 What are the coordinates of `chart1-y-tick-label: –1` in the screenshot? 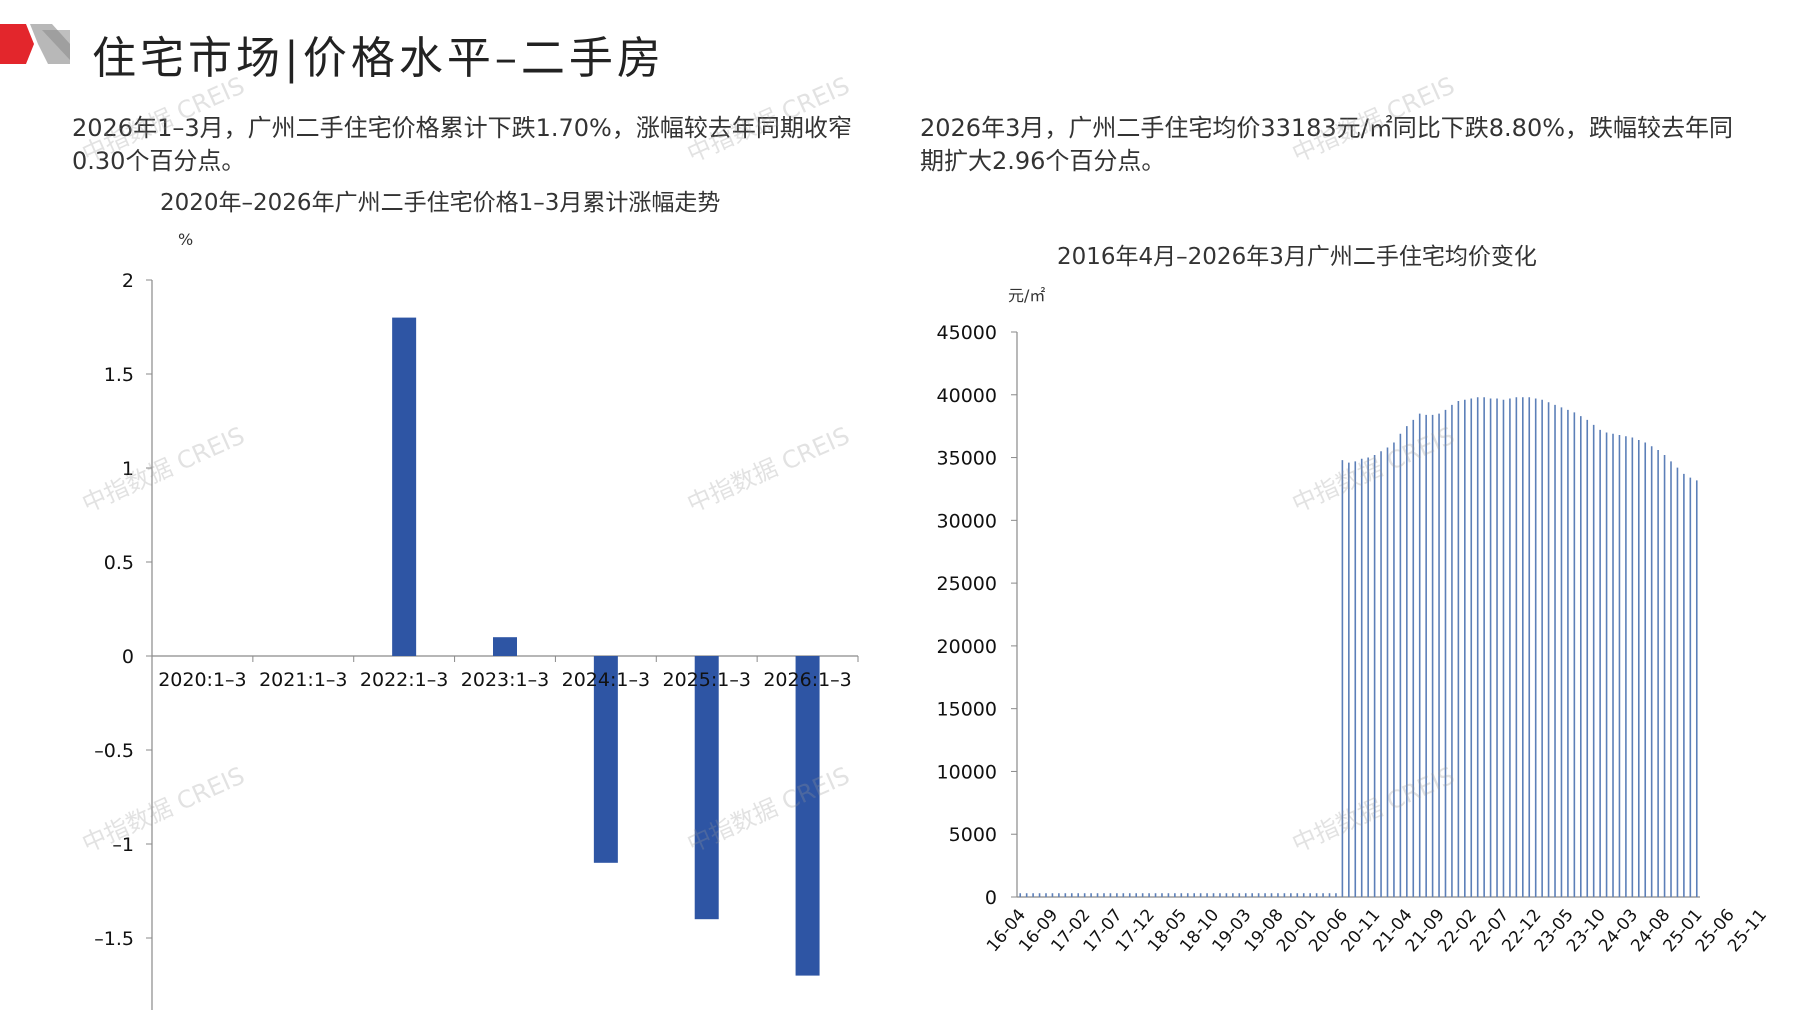 It's located at (123, 845).